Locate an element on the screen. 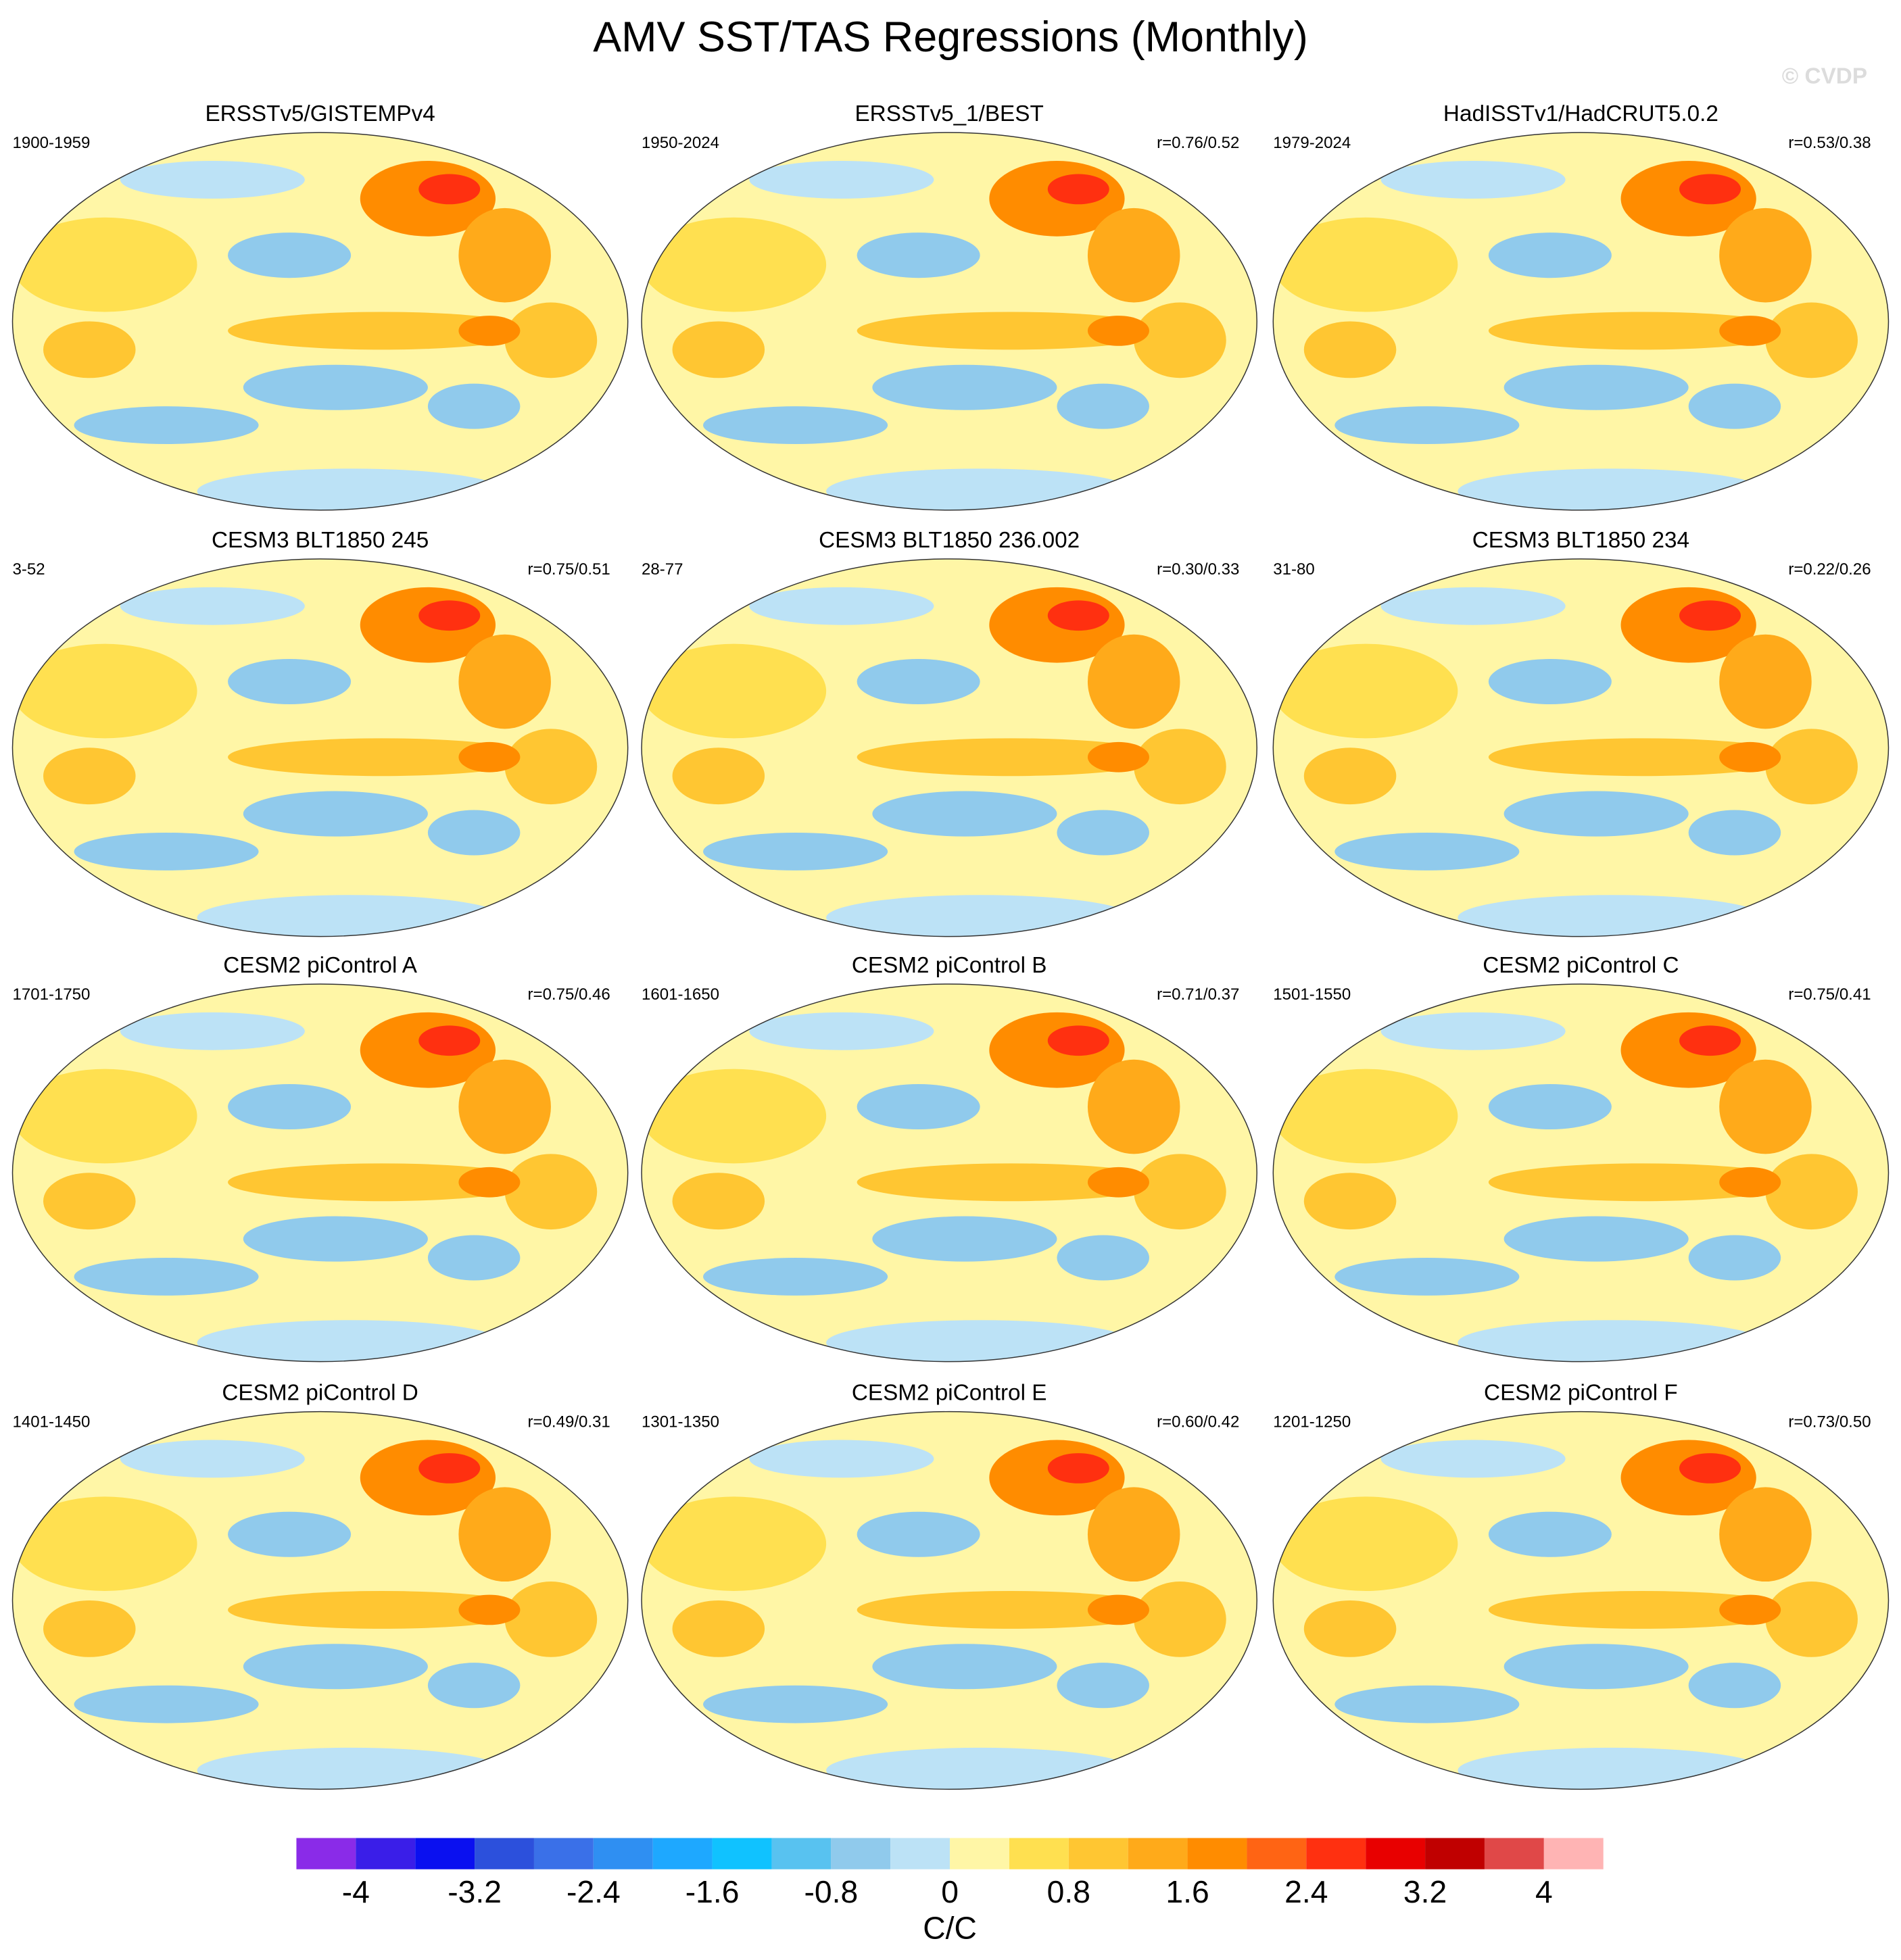  panel-title: CESM2 piControl A is located at coordinates (320, 966).